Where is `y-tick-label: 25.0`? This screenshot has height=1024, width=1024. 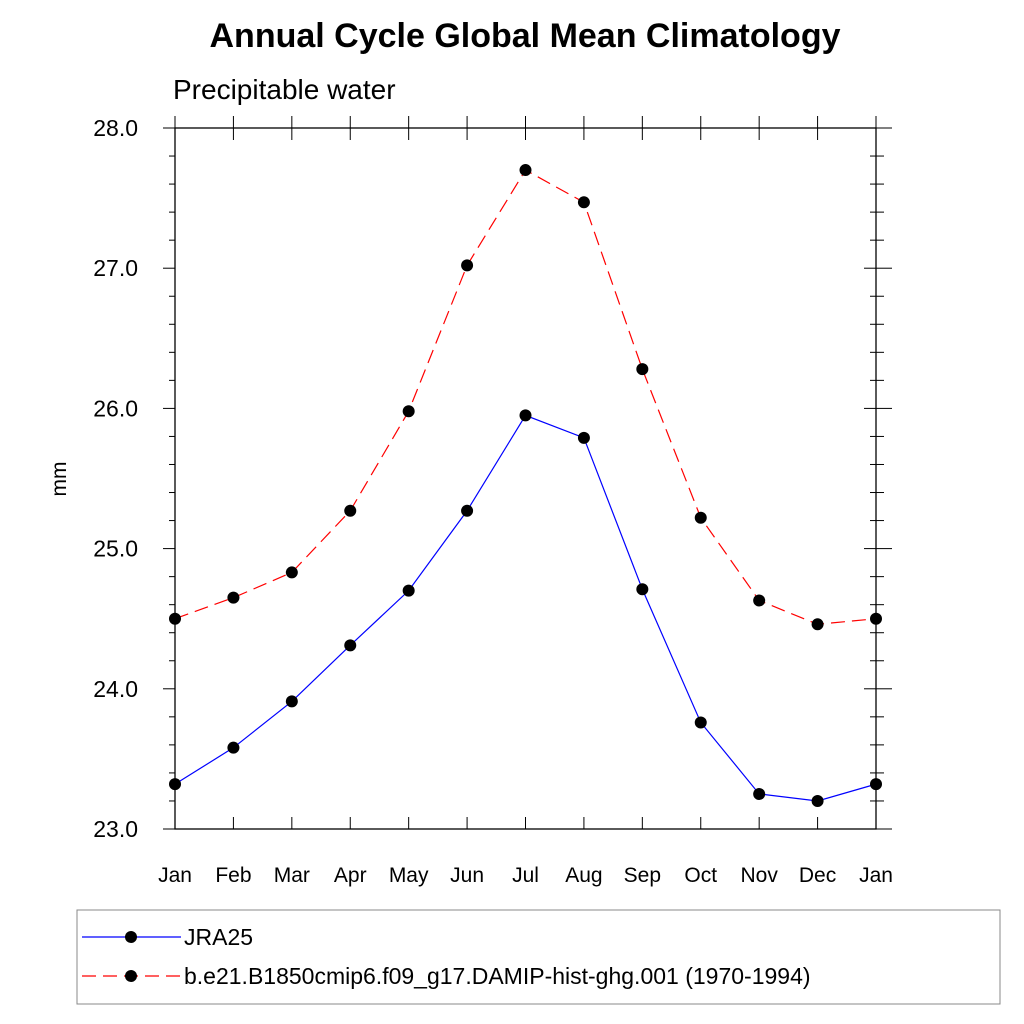 y-tick-label: 25.0 is located at coordinates (115, 549).